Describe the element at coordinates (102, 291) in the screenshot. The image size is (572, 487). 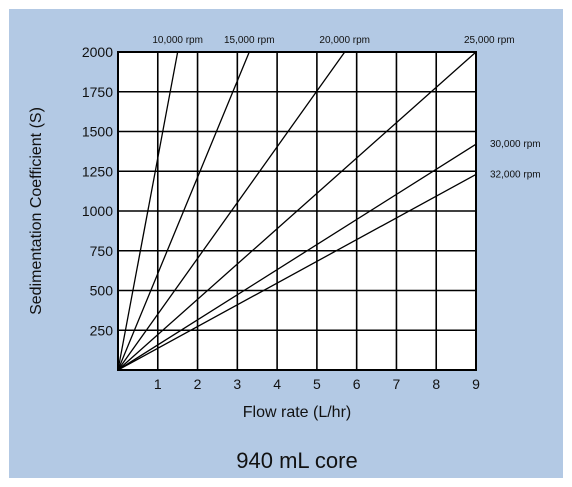
I see `y-tick-label: 500` at that location.